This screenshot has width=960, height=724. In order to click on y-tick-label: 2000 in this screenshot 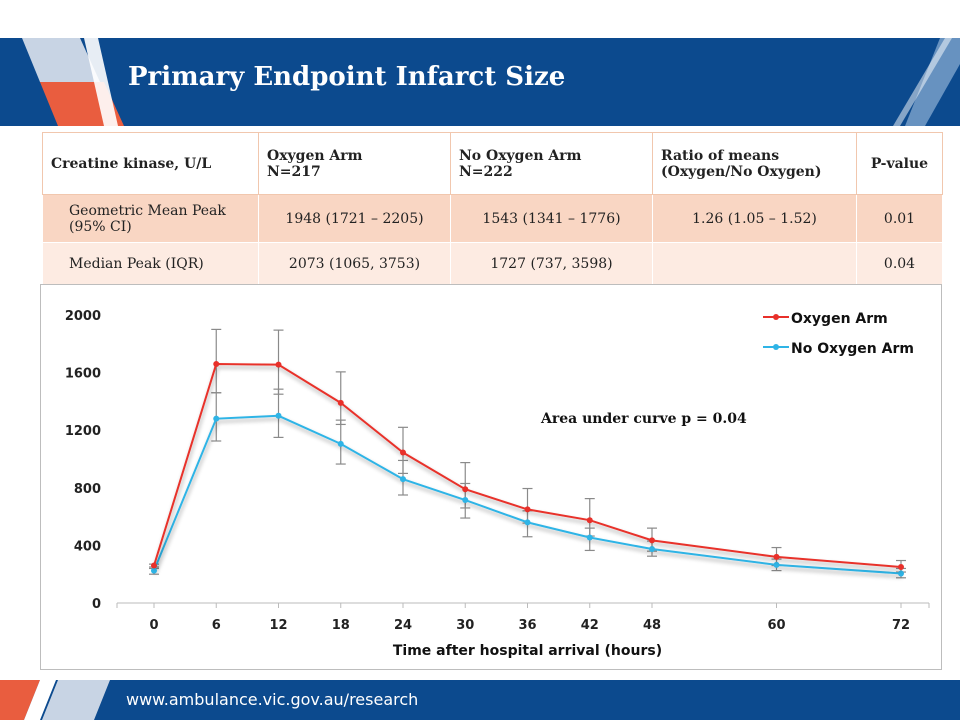, I will do `click(83, 316)`.